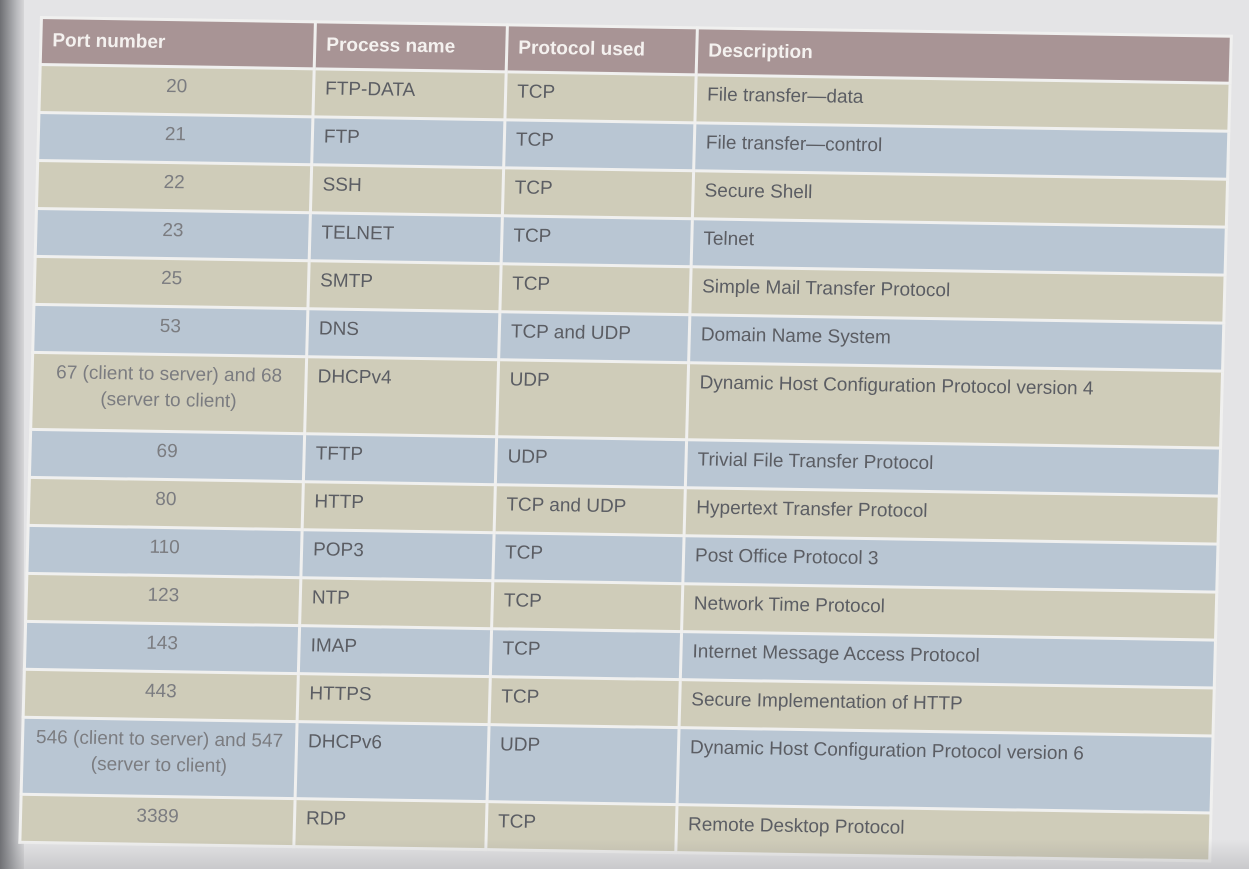 The image size is (1249, 869). I want to click on header-port-number: Port number, so click(178, 43).